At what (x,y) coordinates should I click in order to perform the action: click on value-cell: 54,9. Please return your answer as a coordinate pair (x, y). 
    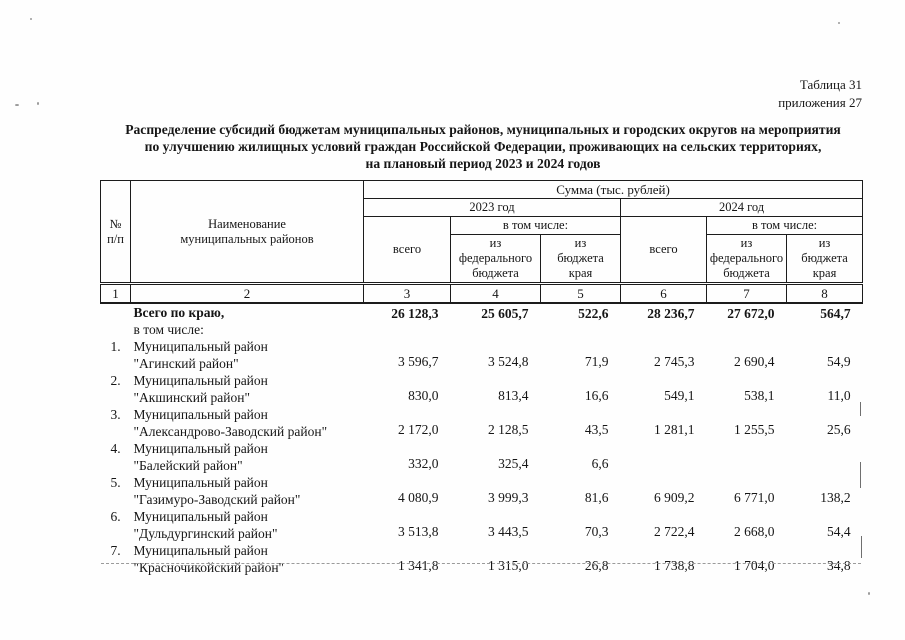
    Looking at the image, I should click on (838, 361).